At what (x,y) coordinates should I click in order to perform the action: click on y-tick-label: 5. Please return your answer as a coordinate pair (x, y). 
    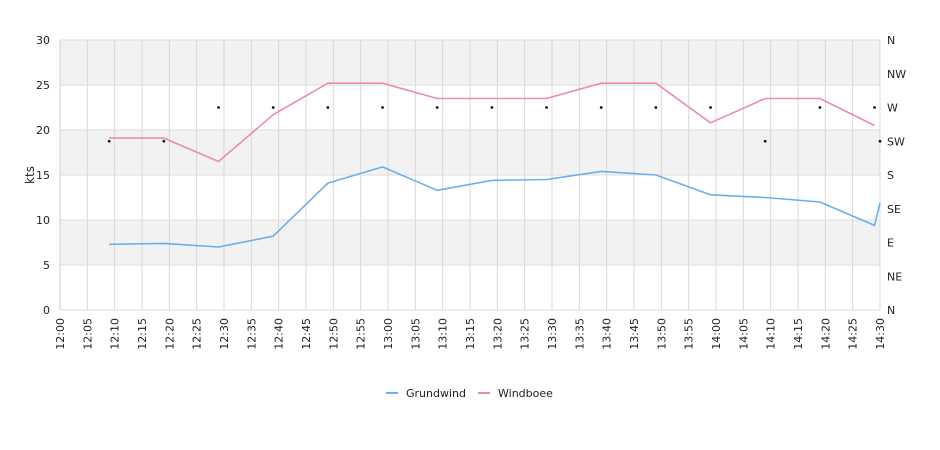
    Looking at the image, I should click on (46, 265).